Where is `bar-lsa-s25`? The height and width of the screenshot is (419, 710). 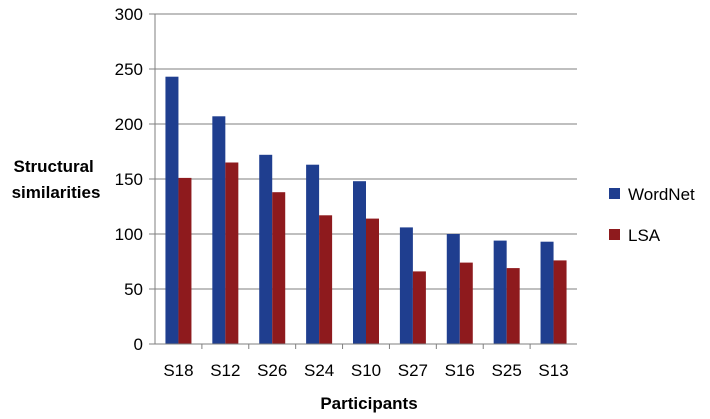 bar-lsa-s25 is located at coordinates (513, 306).